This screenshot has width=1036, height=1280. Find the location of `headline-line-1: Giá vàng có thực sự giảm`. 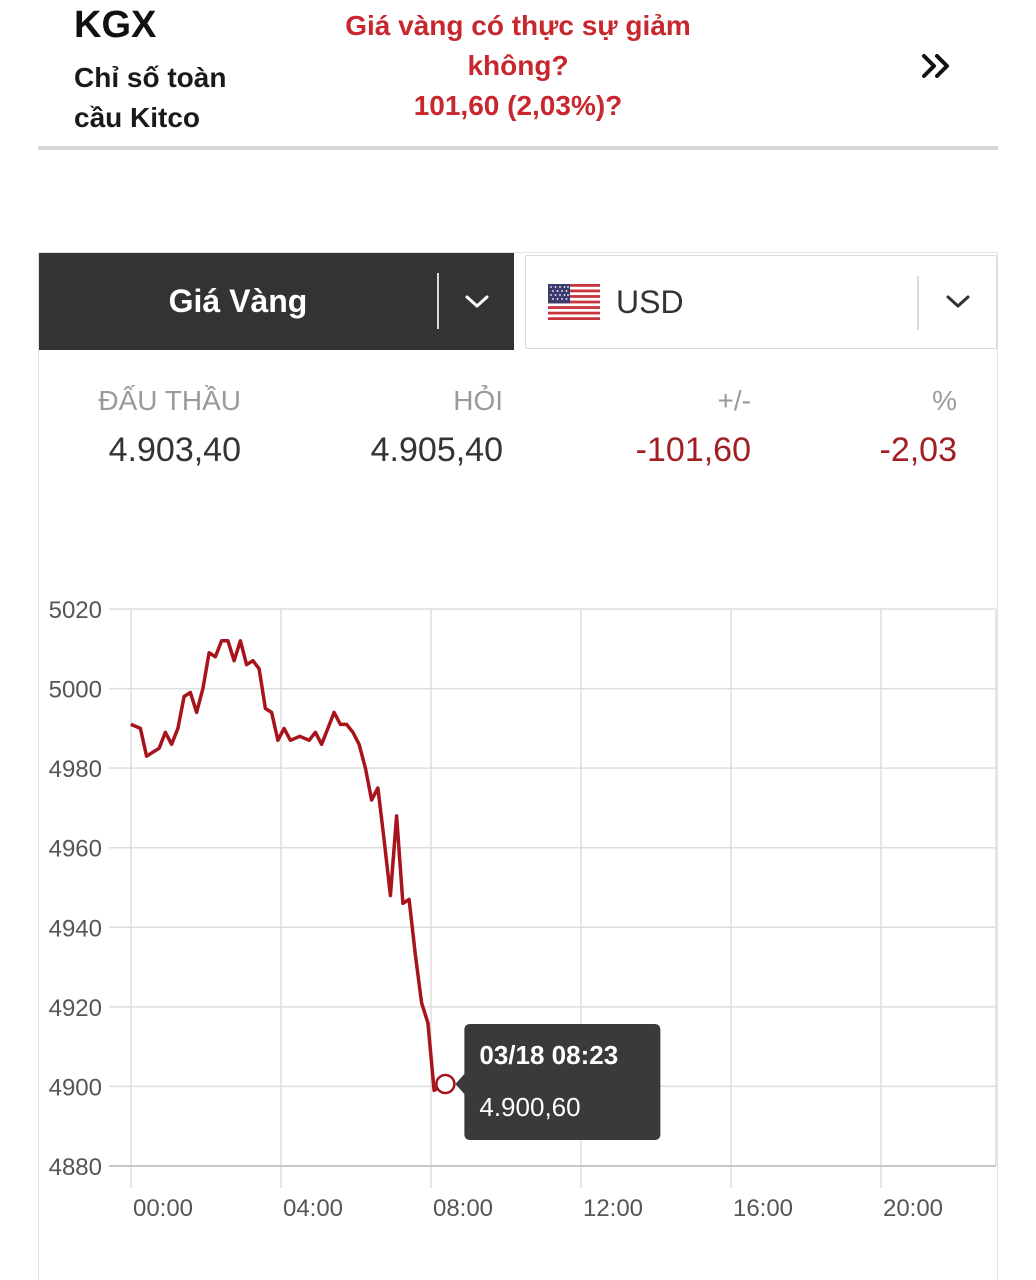

headline-line-1: Giá vàng có thực sự giảm is located at coordinates (518, 25).